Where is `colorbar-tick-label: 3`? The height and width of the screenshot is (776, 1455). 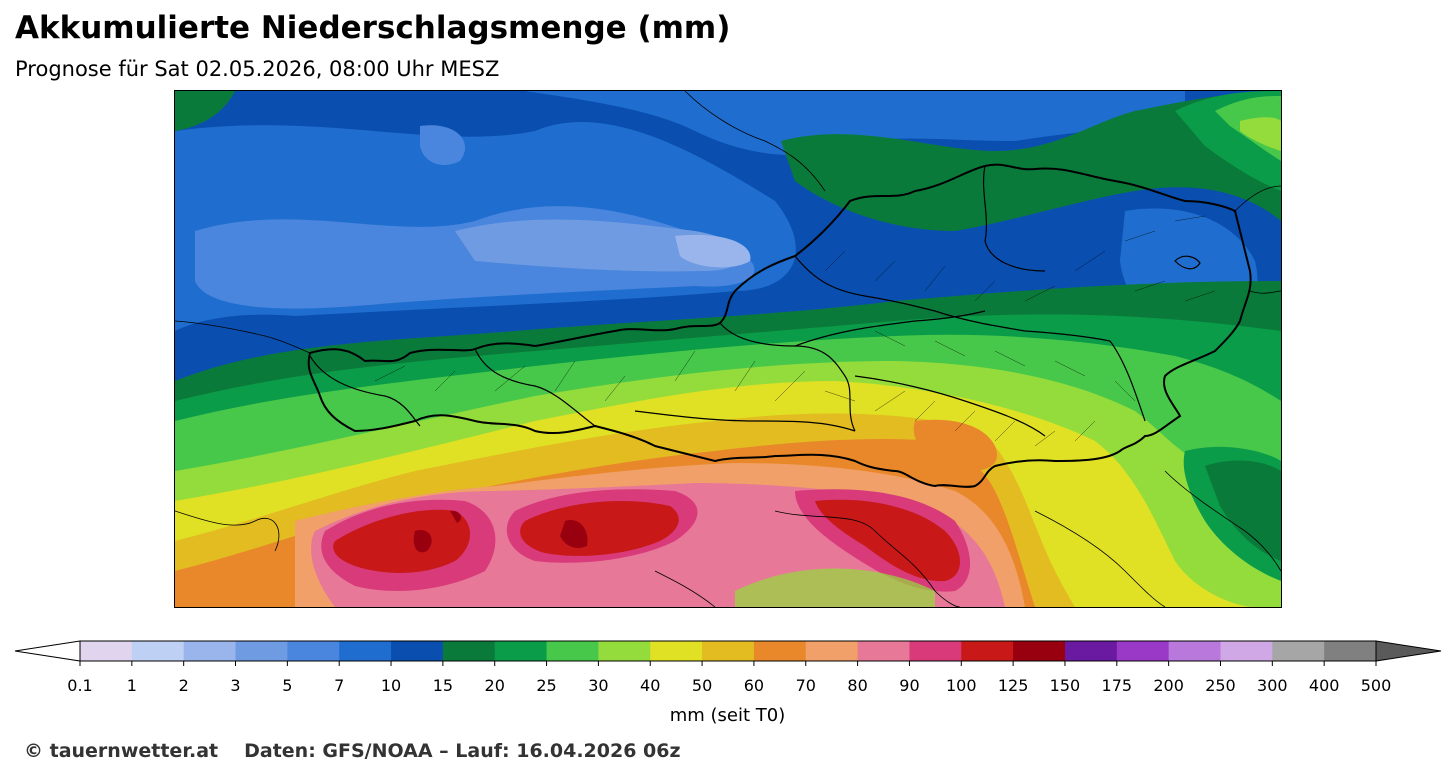 colorbar-tick-label: 3 is located at coordinates (235, 685).